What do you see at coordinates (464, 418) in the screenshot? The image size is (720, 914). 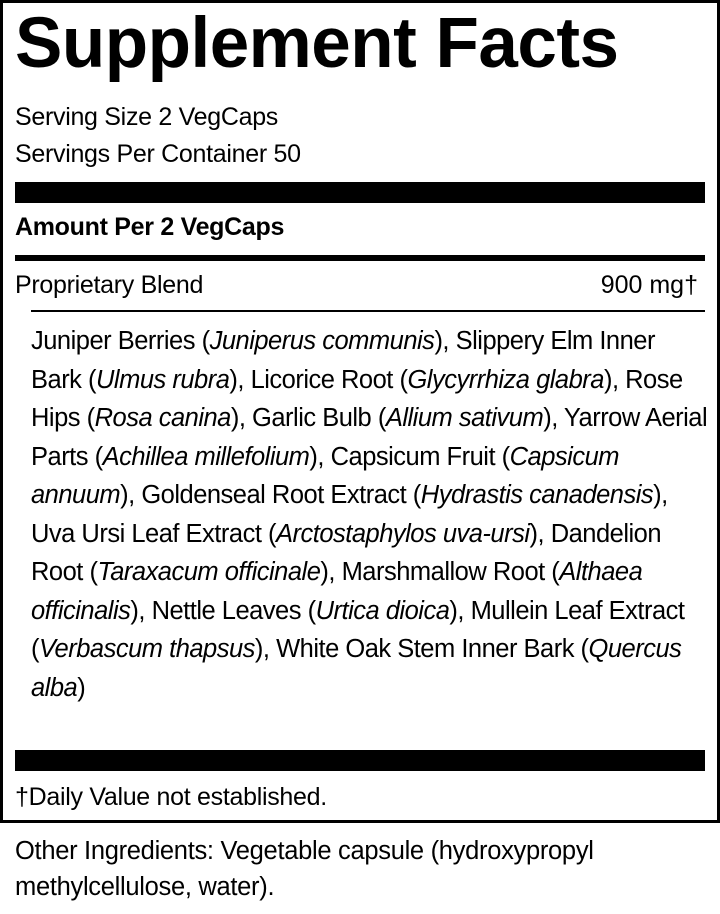 I see `ingredient-latin-name: Allium sativum` at bounding box center [464, 418].